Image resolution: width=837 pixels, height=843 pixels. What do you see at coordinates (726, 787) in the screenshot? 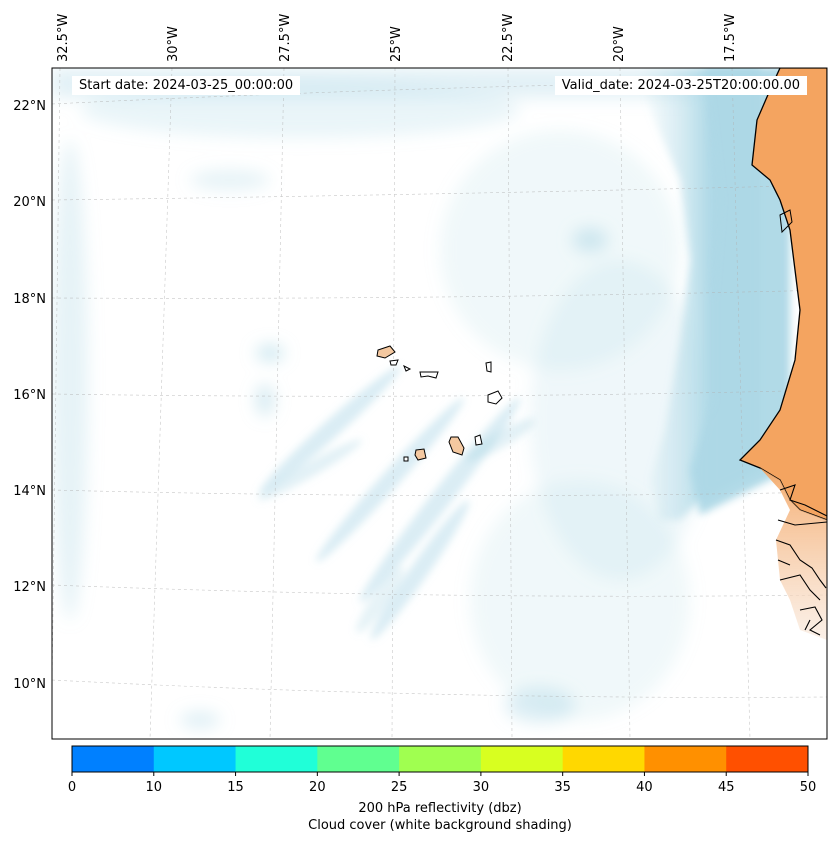
I see `colorbar-tick-label: 45` at bounding box center [726, 787].